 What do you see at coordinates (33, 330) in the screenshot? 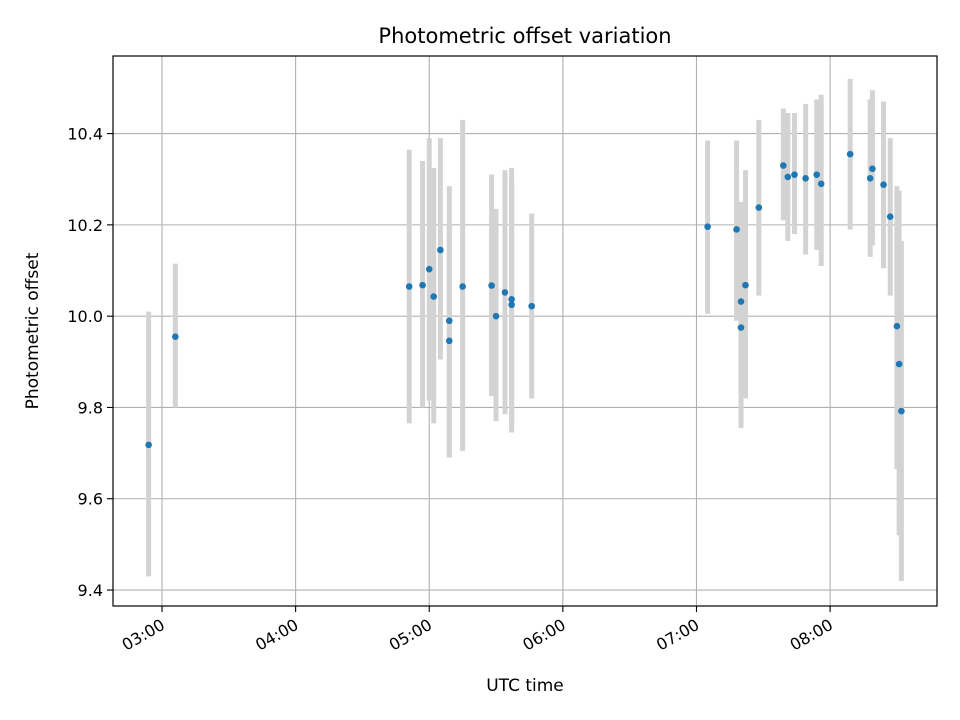
I see `y-axis-label: Photometric offset` at bounding box center [33, 330].